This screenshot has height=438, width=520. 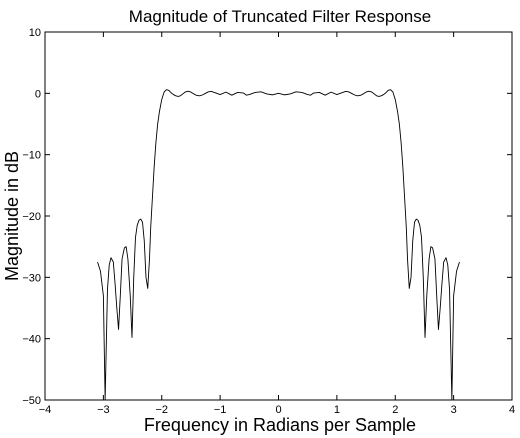 What do you see at coordinates (12, 216) in the screenshot?
I see `y-axis-title: Magnitude in dB` at bounding box center [12, 216].